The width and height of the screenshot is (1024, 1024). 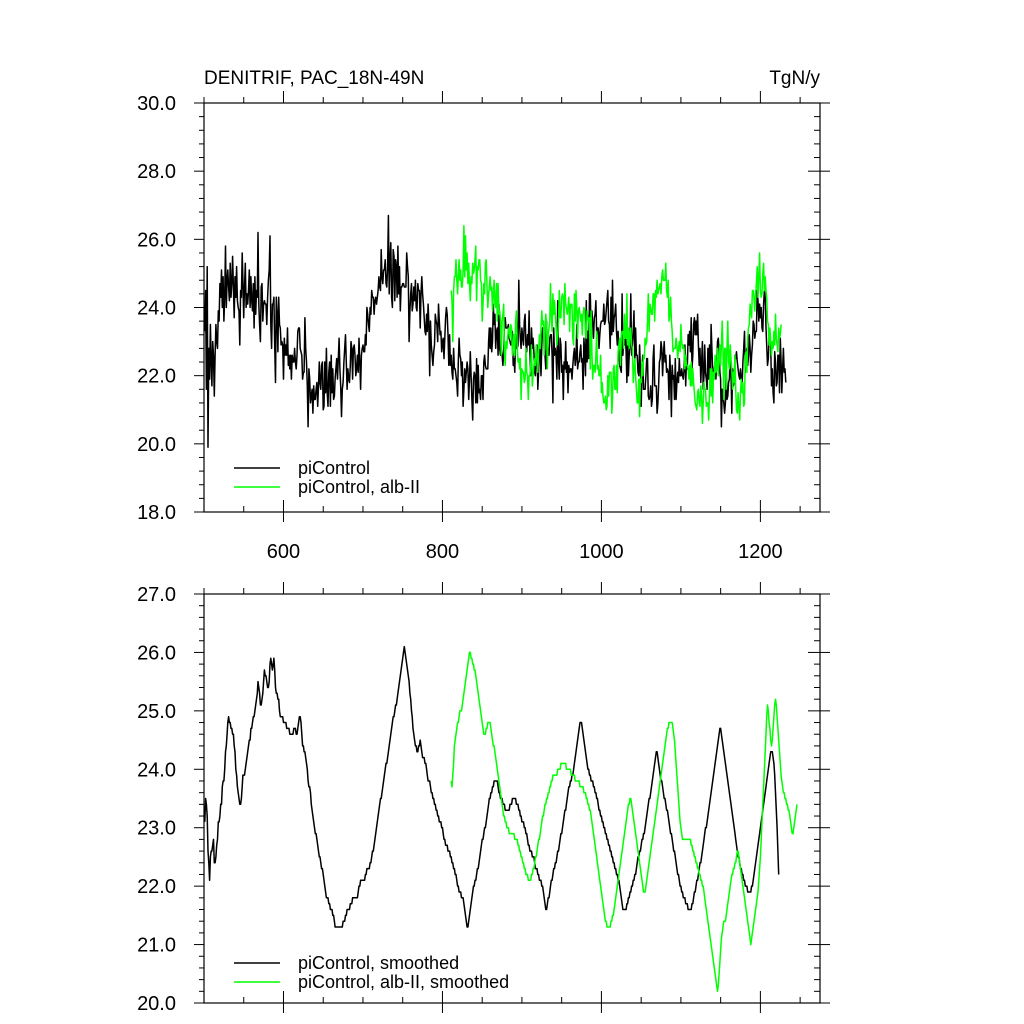 I want to click on y-tick-label: 21.0, so click(x=156, y=946).